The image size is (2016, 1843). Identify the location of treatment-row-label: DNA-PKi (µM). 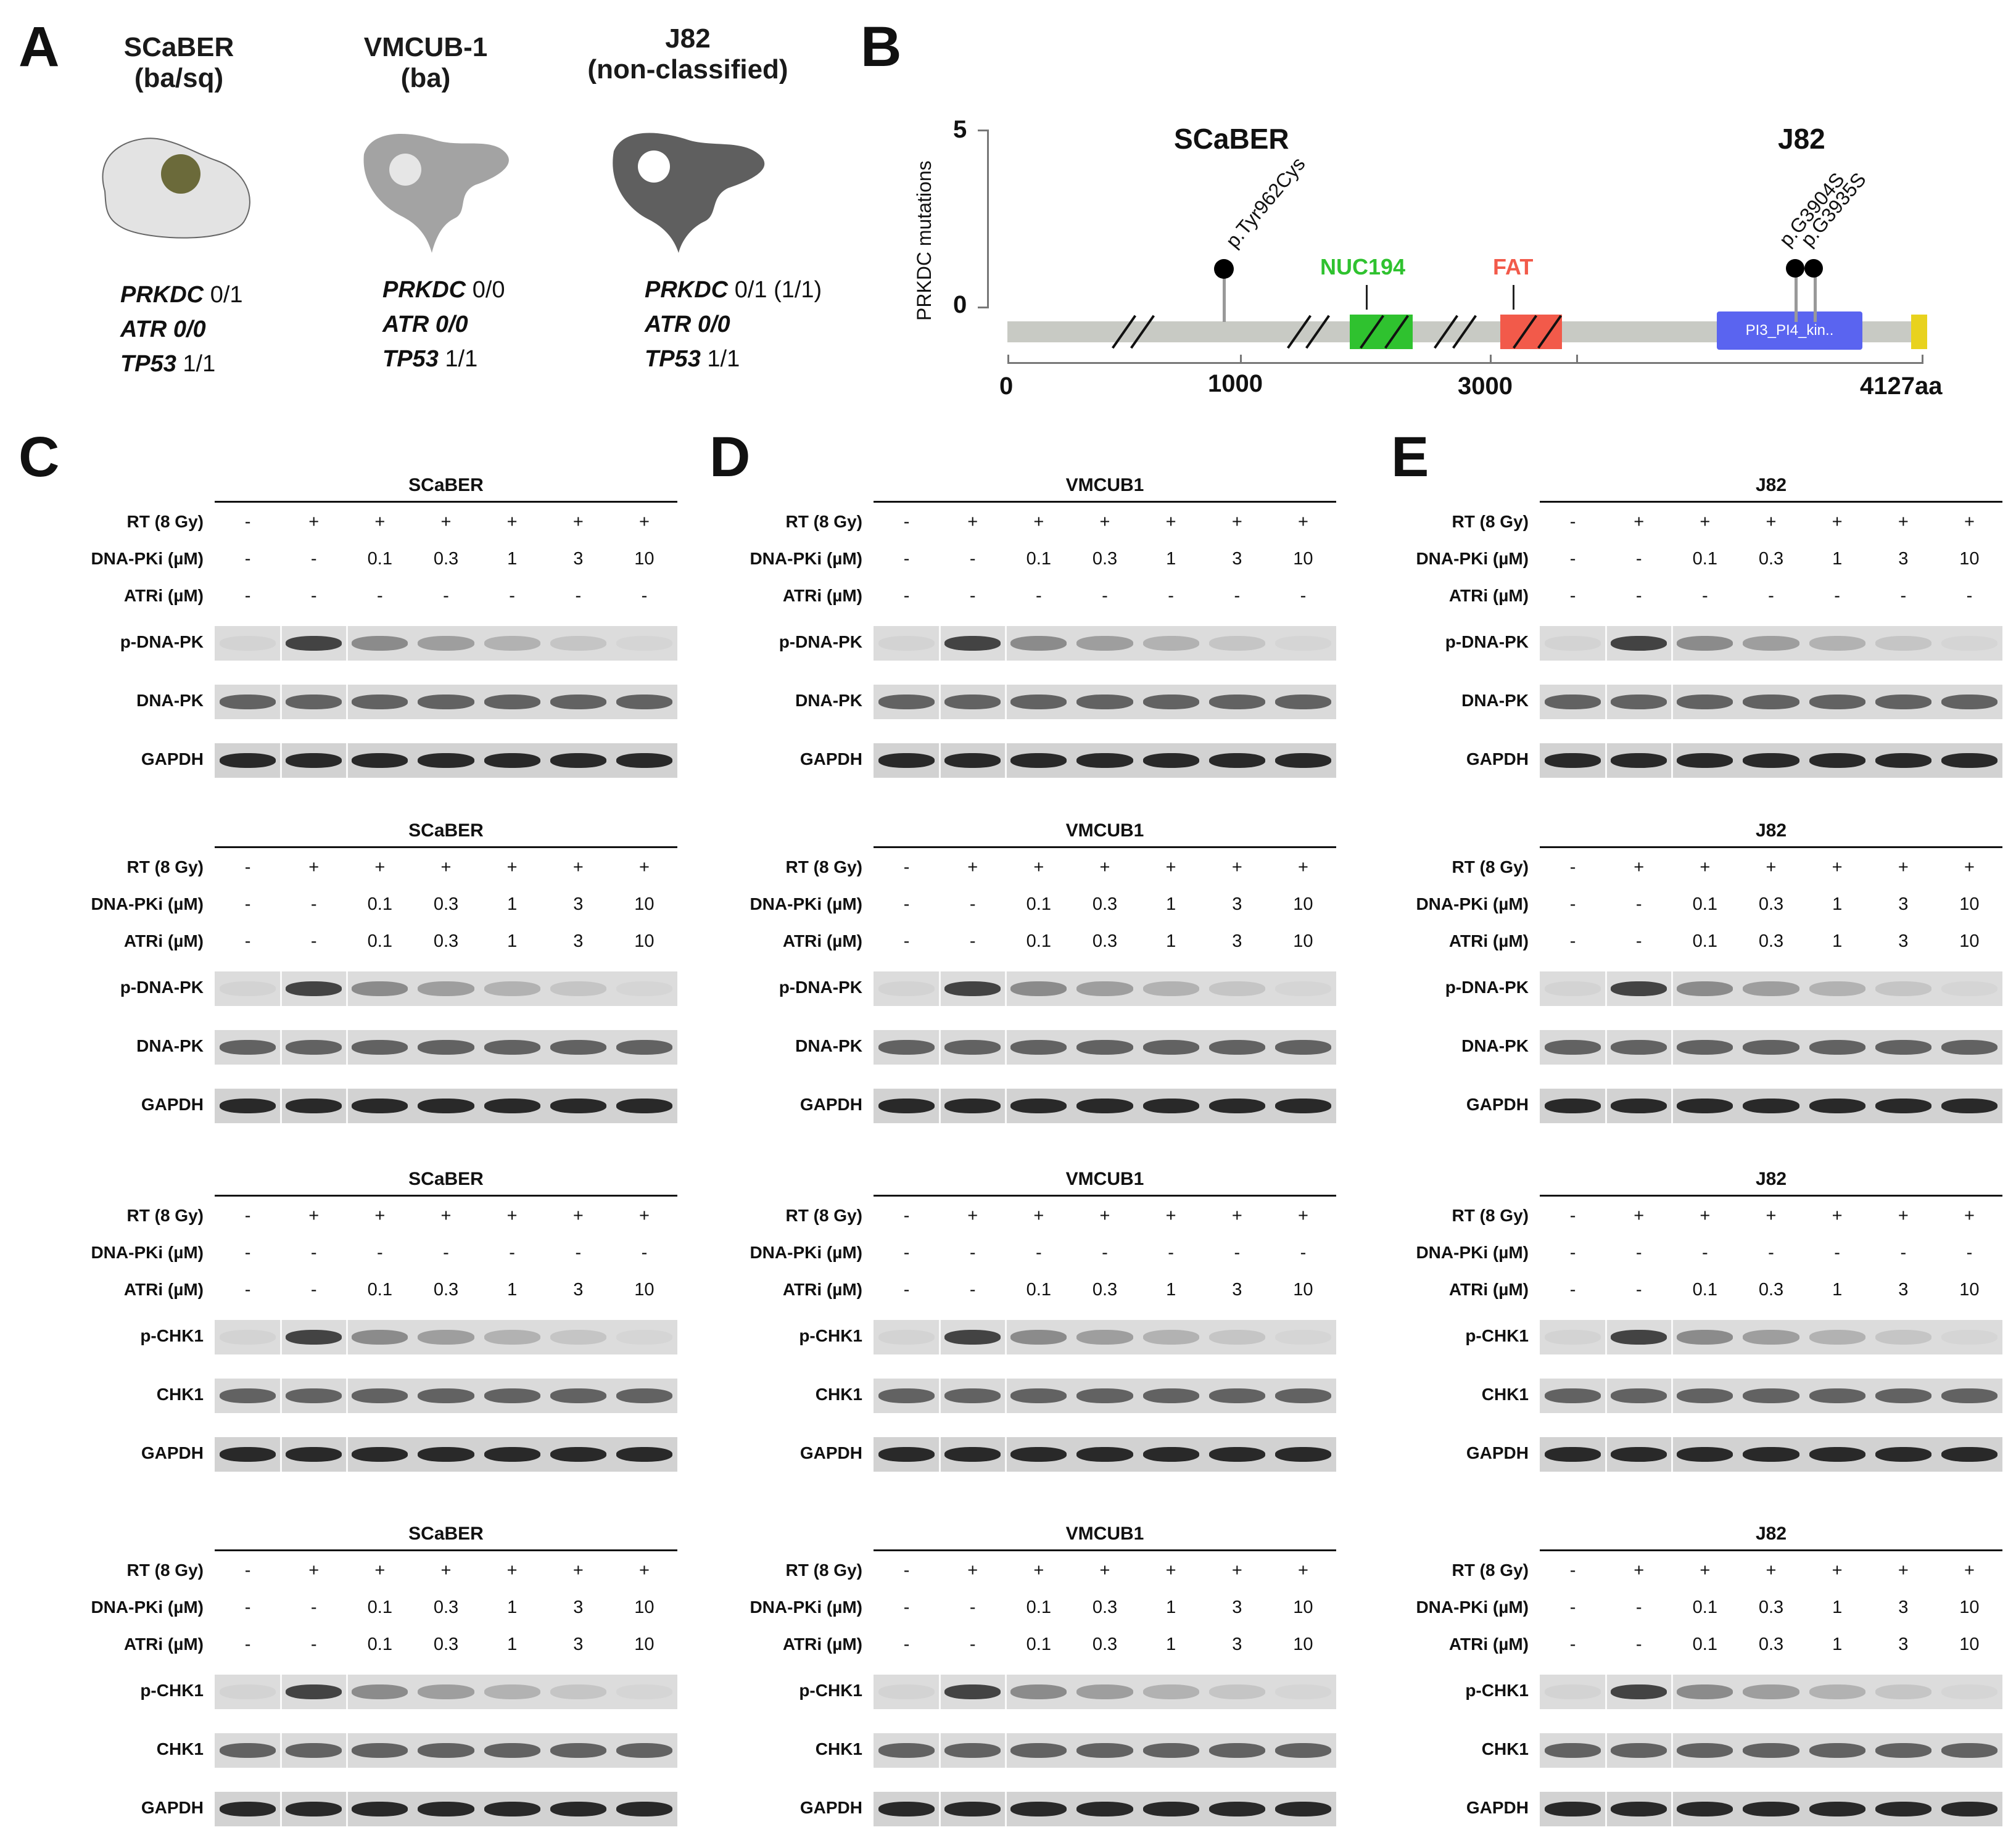
(806, 1252).